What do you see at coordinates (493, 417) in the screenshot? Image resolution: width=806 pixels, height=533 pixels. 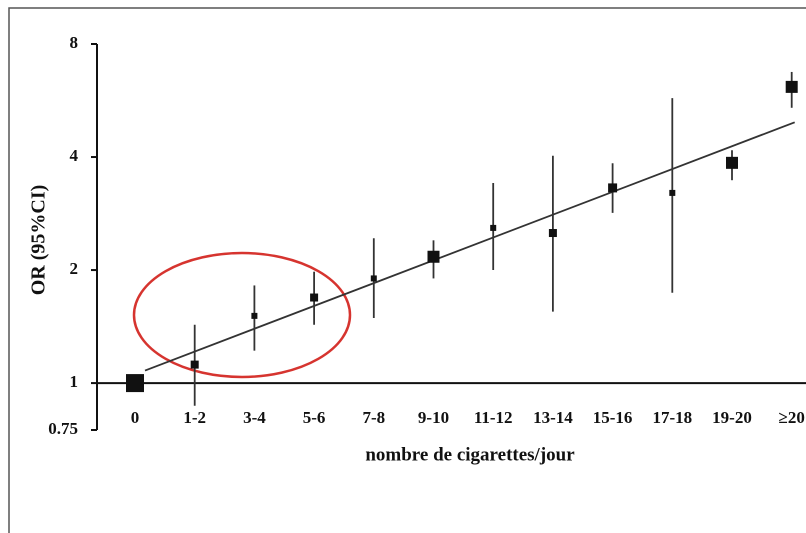 I see `x-tick-label: 11-12` at bounding box center [493, 417].